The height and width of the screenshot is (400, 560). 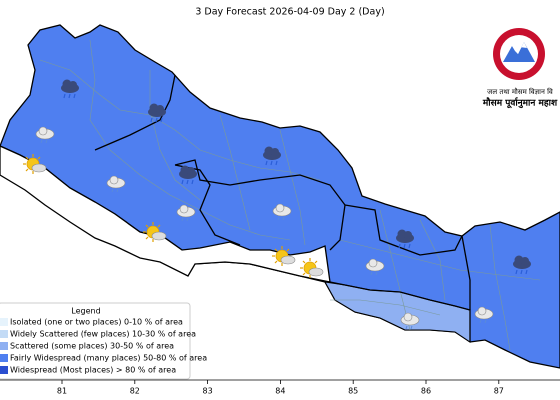 I want to click on x-axis: 81 82 83 84 85 86 87, so click(x=280, y=387).